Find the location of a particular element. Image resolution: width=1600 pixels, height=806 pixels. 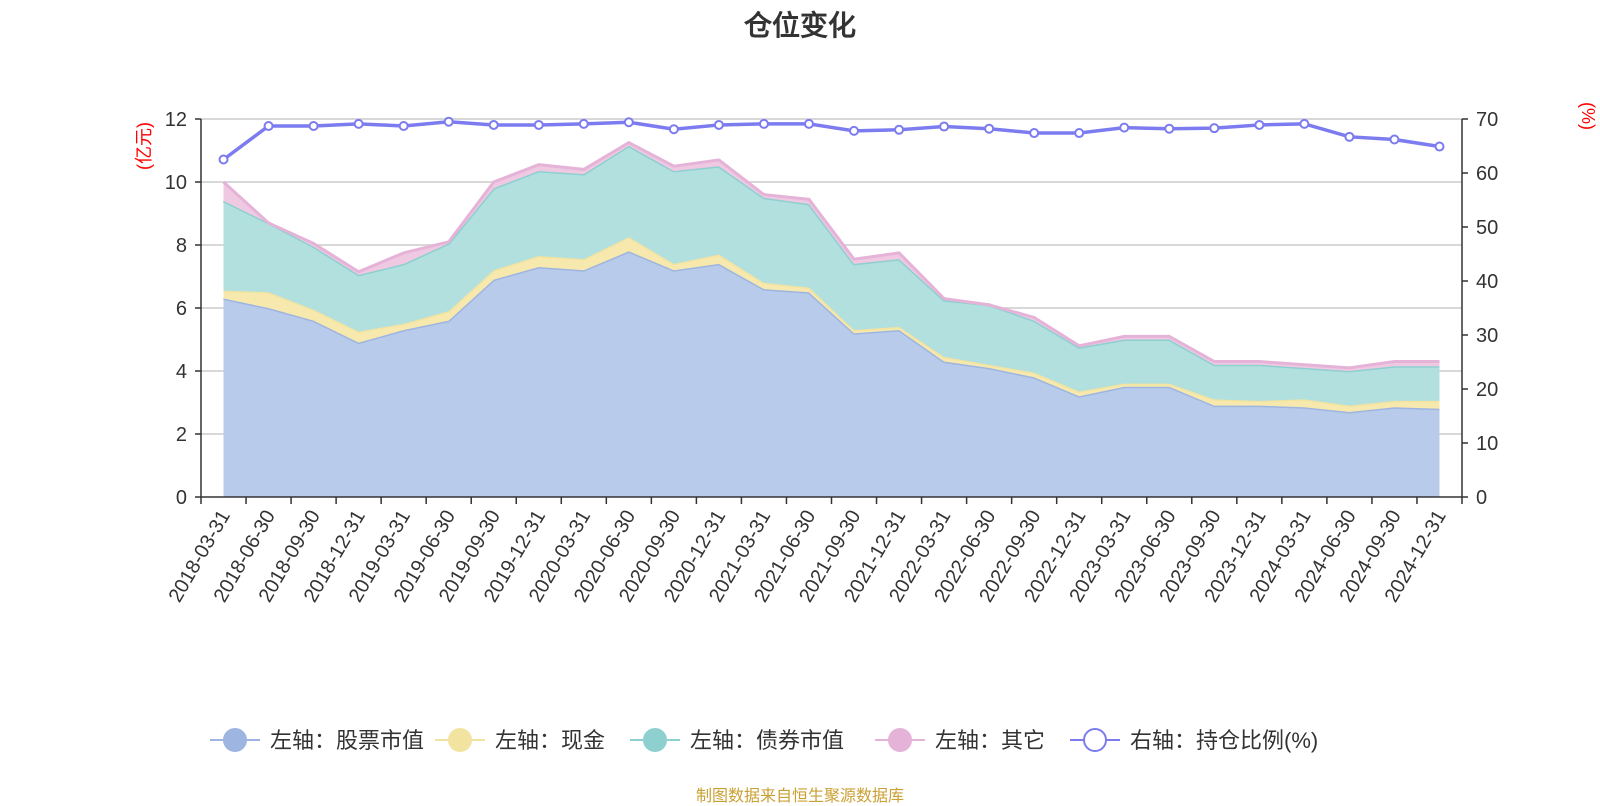

chart-title: 仓位变化 is located at coordinates (799, 25).